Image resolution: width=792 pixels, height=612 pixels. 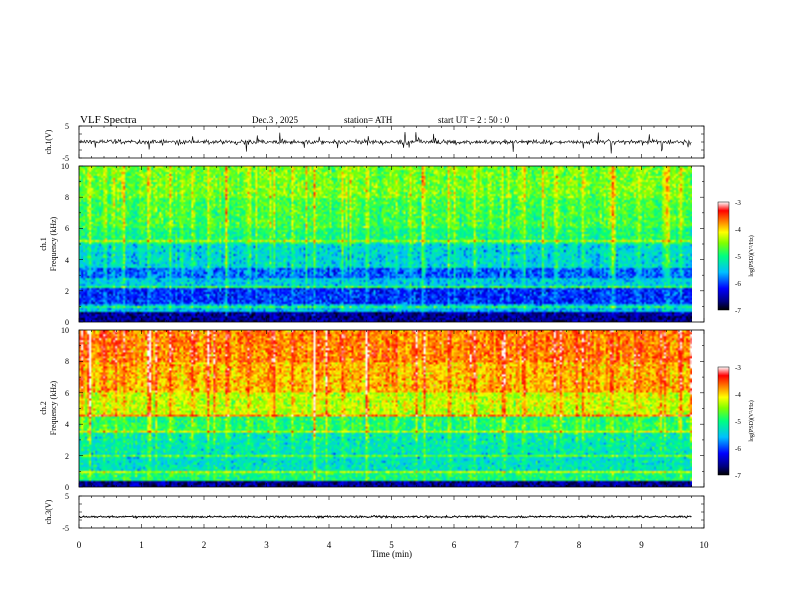 What do you see at coordinates (53, 243) in the screenshot?
I see `ch1-spectrogram-ylabel-frequency: Frequency (kHz)` at bounding box center [53, 243].